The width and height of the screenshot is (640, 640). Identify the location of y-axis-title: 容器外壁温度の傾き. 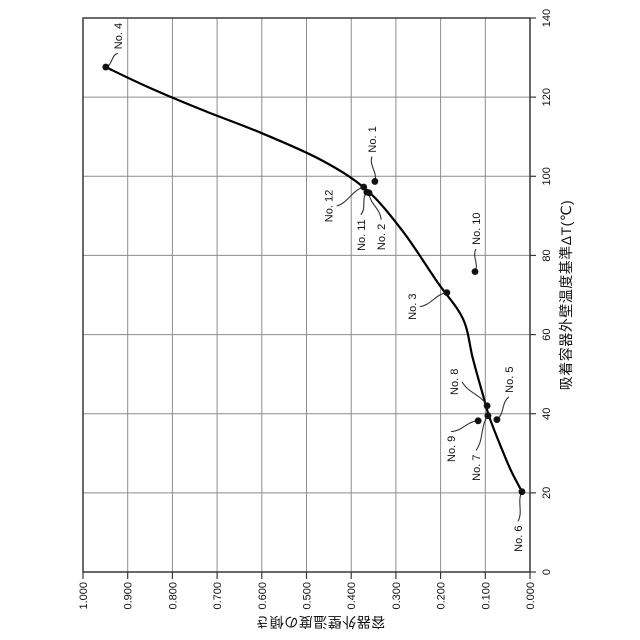
(320, 622).